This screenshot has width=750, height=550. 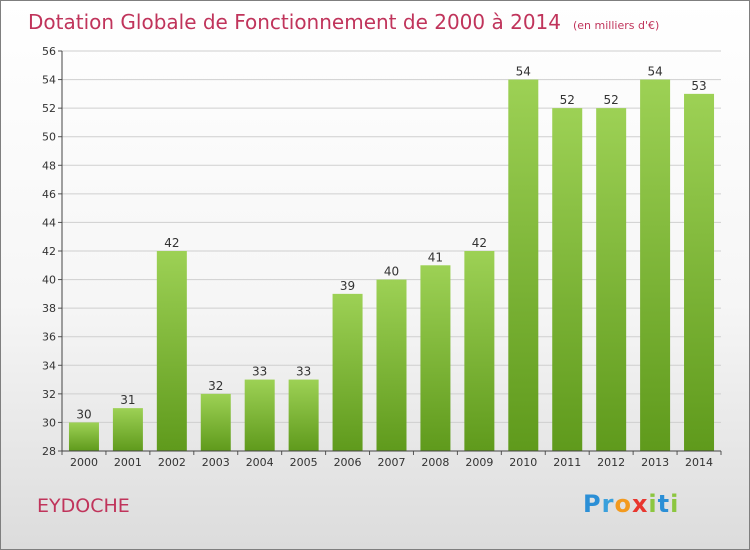 What do you see at coordinates (567, 462) in the screenshot?
I see `x-tick-label: 2011` at bounding box center [567, 462].